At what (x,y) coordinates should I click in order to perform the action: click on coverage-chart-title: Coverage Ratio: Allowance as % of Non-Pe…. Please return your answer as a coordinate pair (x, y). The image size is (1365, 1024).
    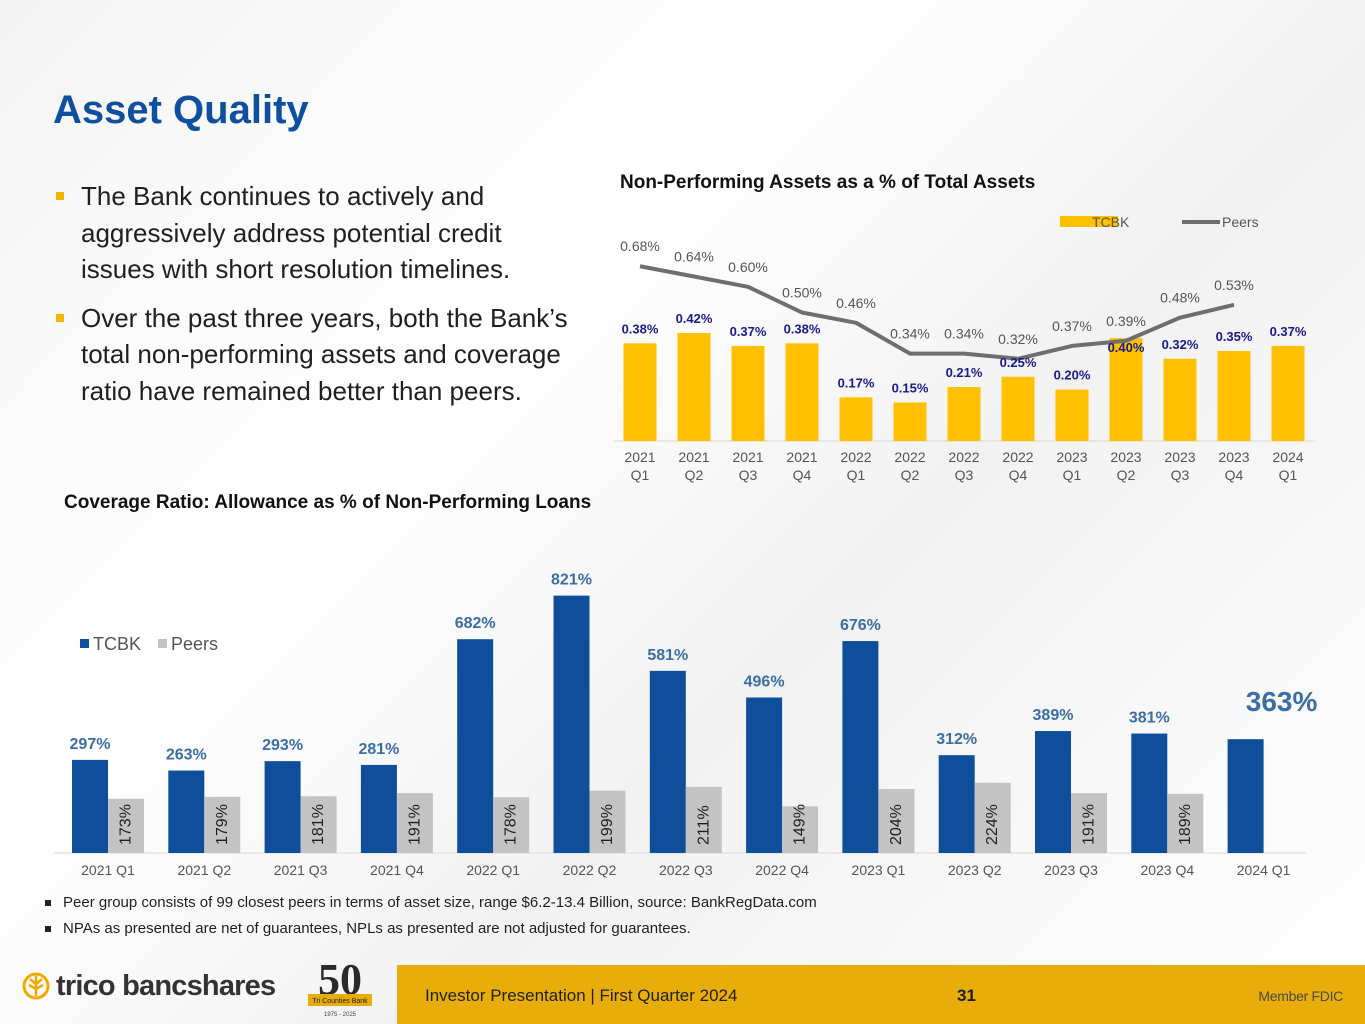
    Looking at the image, I should click on (328, 502).